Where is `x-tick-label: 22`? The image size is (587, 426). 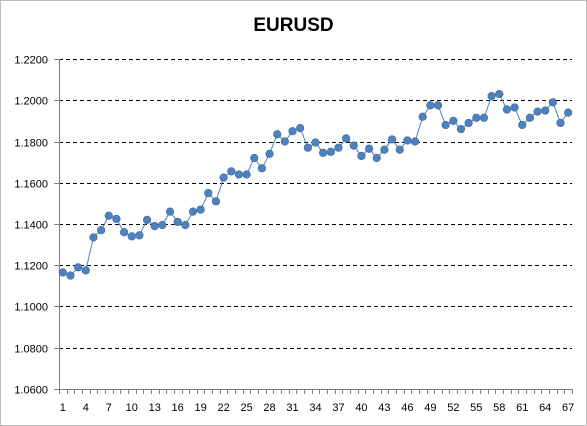 x-tick-label: 22 is located at coordinates (223, 408).